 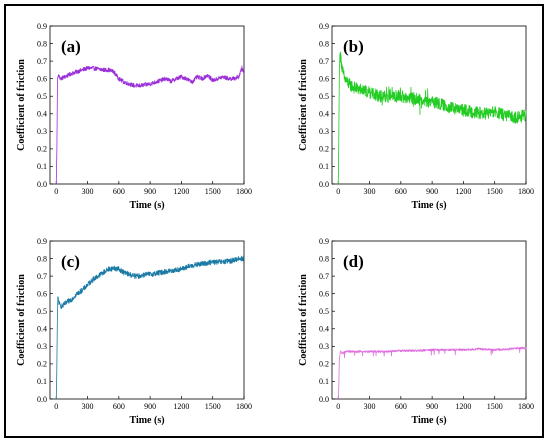 What do you see at coordinates (71, 46) in the screenshot?
I see `panel-label: (a)` at bounding box center [71, 46].